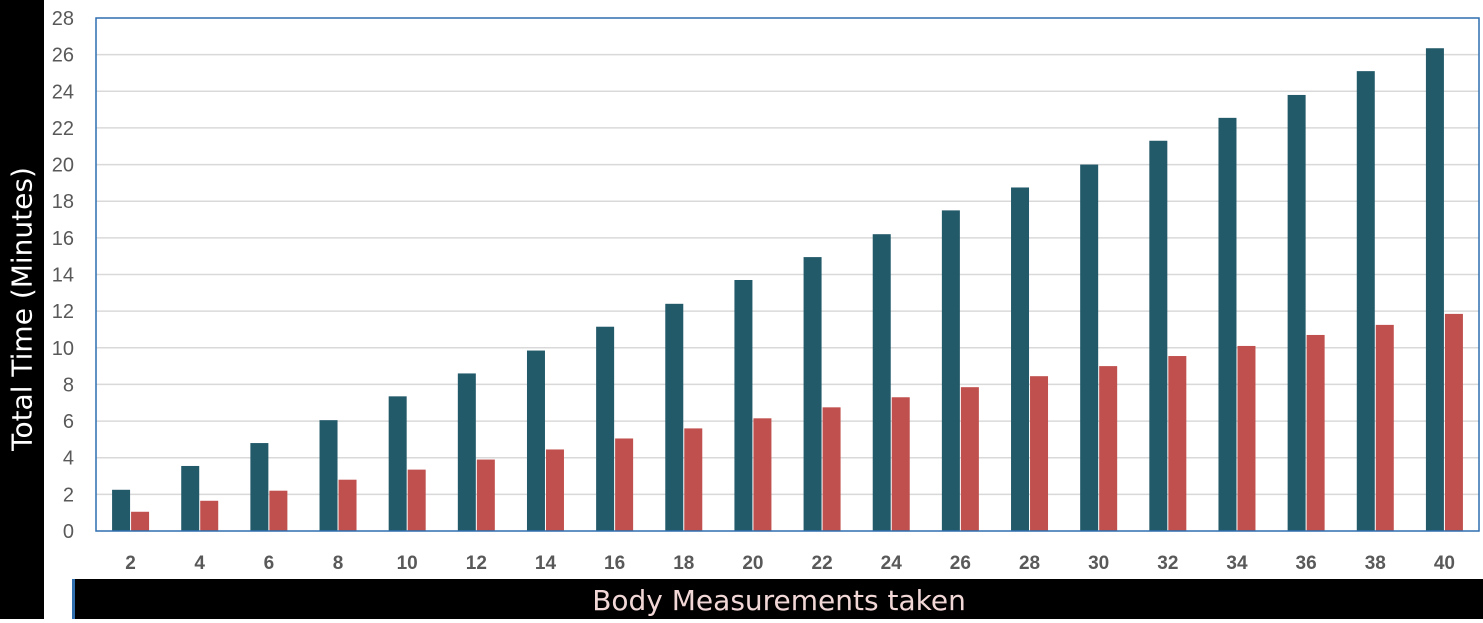 The width and height of the screenshot is (1483, 623). I want to click on x-axis-title: Body Measurements taken, so click(779, 600).